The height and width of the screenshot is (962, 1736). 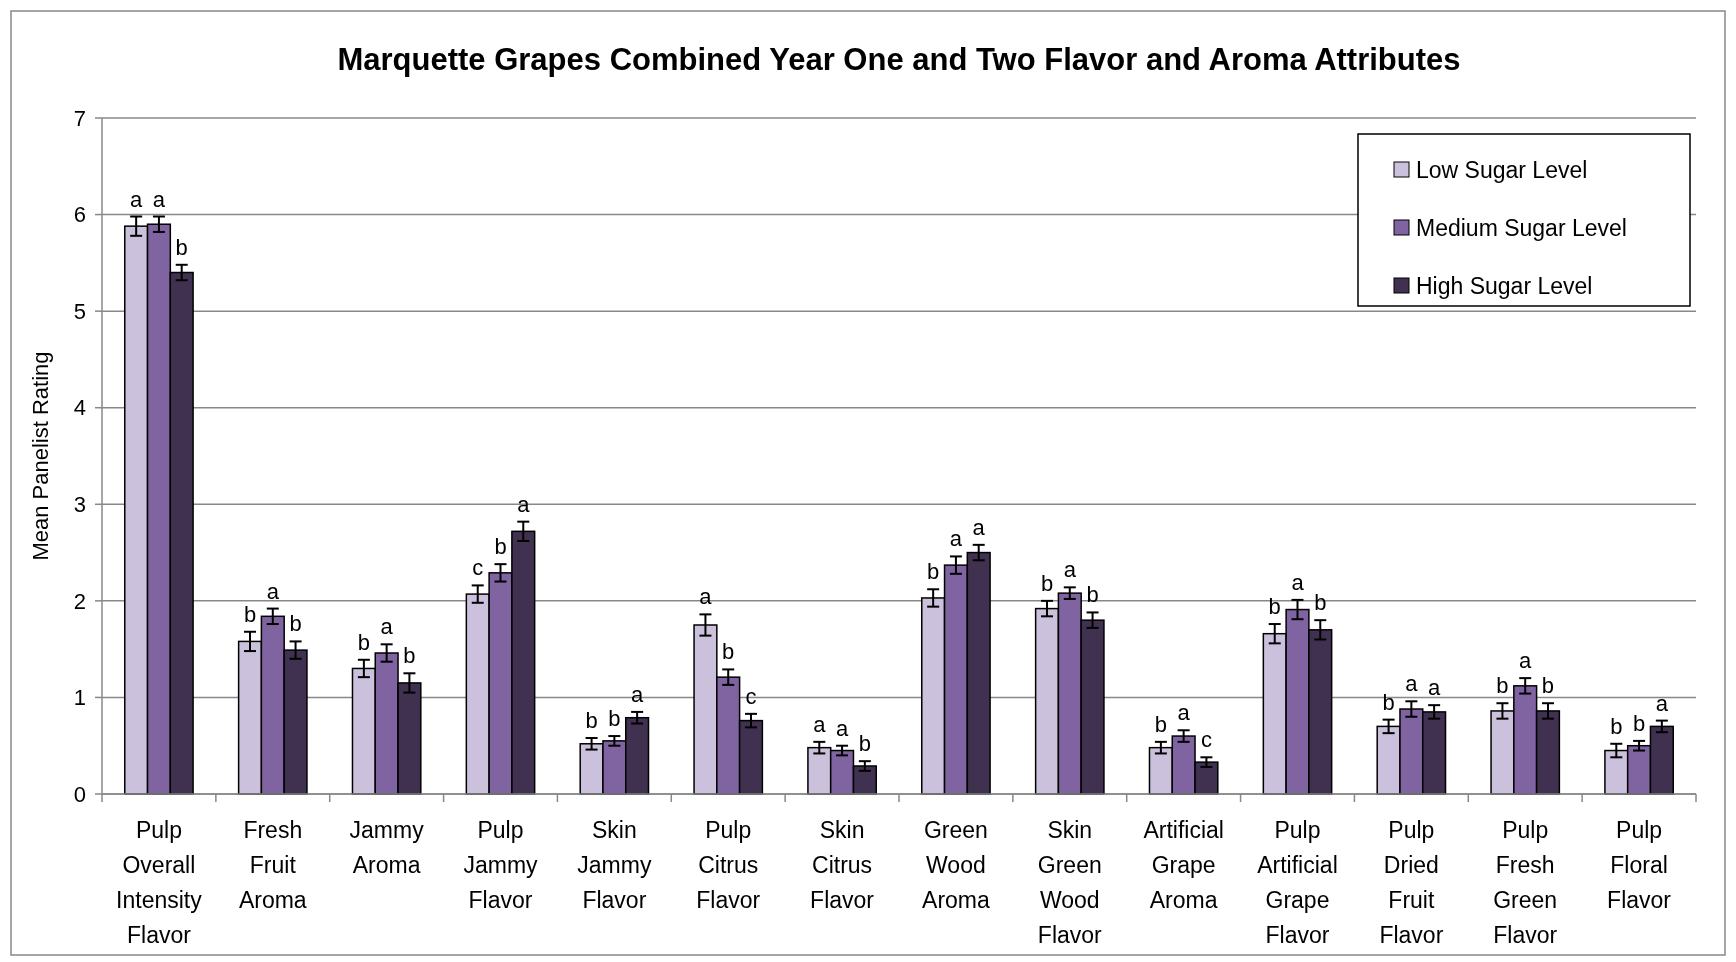 I want to click on x-tick-label: Artificial Grape Aroma, so click(x=1183, y=865).